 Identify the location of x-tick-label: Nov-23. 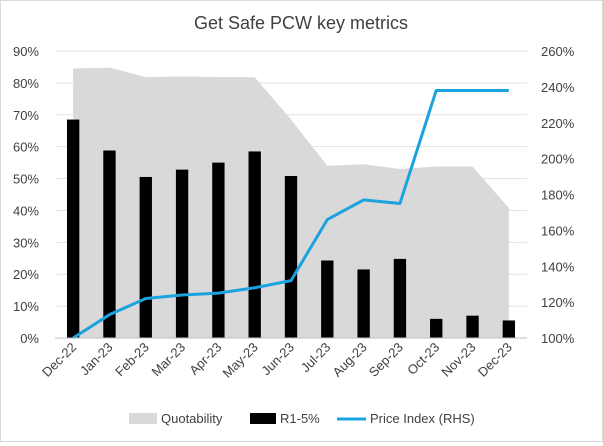
(458, 360).